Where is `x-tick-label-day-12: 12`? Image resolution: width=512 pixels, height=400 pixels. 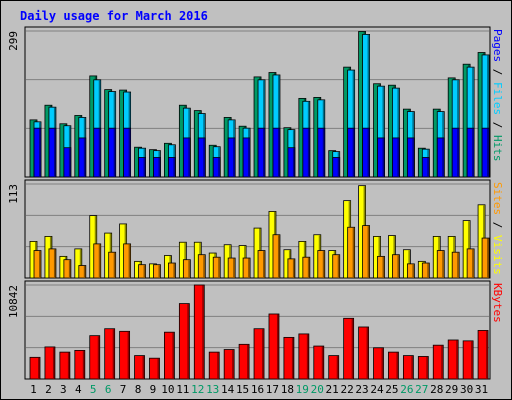
x-tick-label-day-12: 12 is located at coordinates (197, 389).